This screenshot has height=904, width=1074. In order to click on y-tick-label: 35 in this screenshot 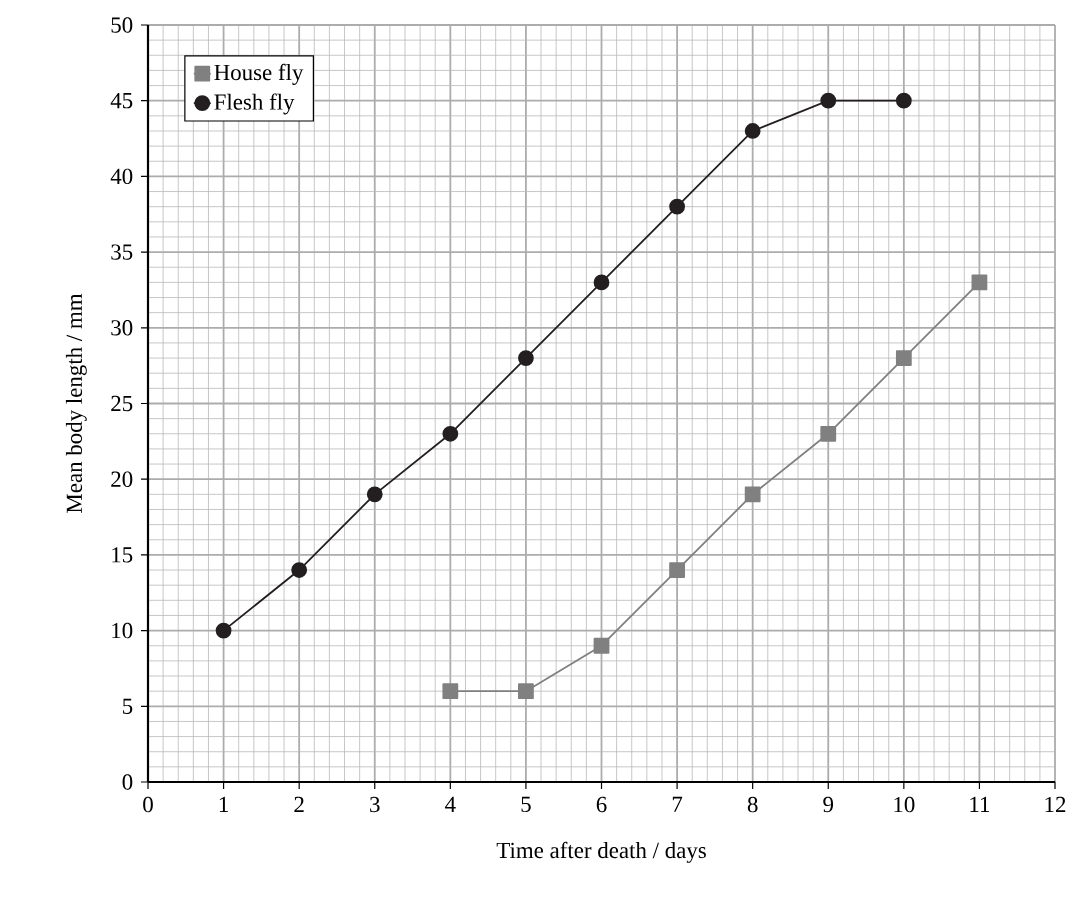, I will do `click(122, 252)`.